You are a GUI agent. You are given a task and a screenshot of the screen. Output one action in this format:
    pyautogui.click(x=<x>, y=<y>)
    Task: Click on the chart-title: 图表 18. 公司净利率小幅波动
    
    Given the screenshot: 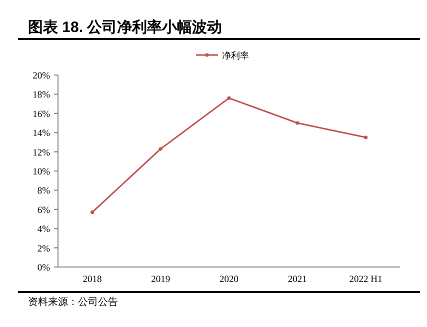 What is the action you would take?
    pyautogui.click(x=125, y=27)
    